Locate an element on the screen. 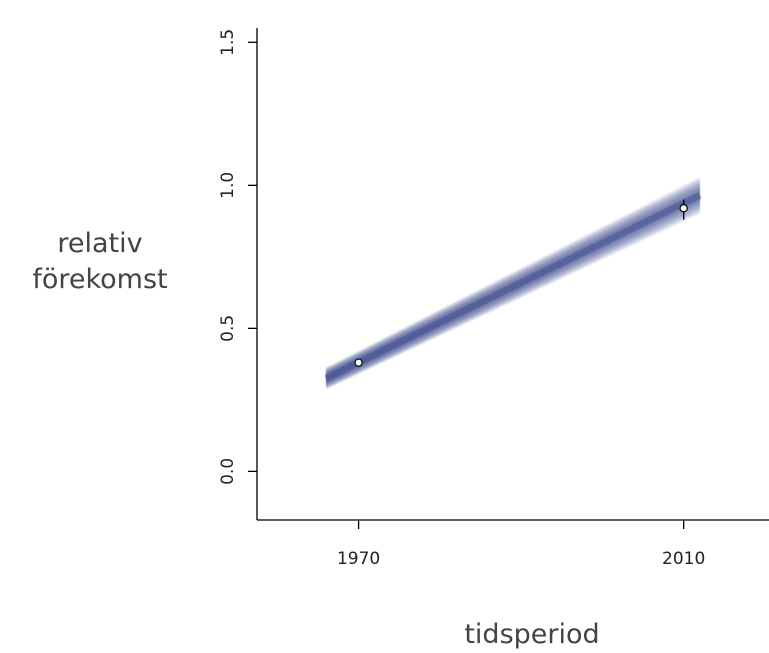 This screenshot has width=769, height=653. x-tick-label: 1970 is located at coordinates (358, 559).